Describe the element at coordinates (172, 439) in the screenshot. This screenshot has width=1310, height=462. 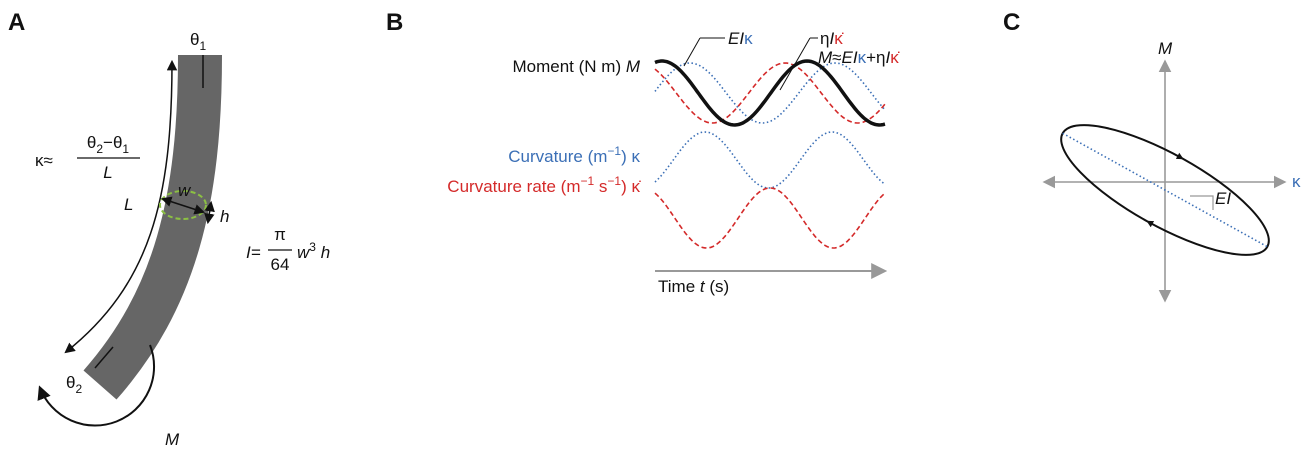
I see `moment-label: M` at that location.